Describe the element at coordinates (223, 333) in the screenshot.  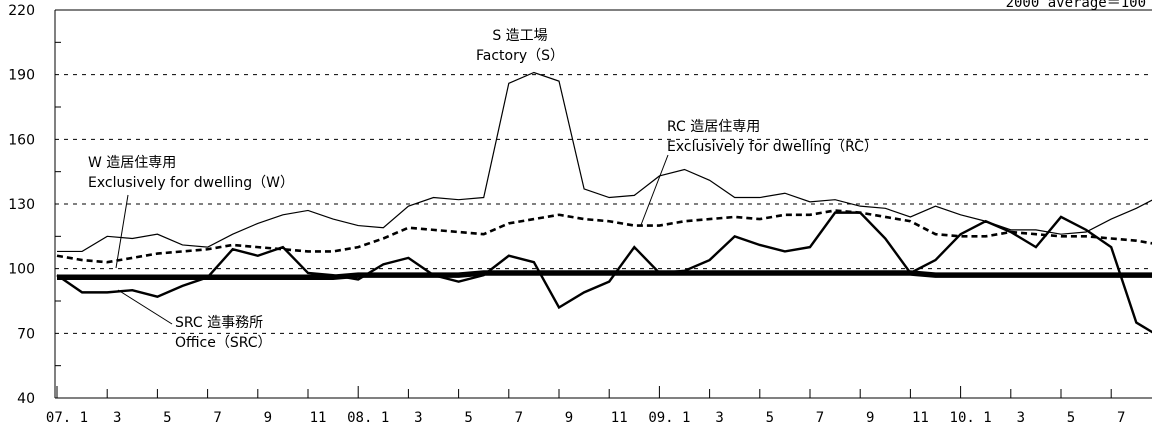
I see `annotation-office-src: SRC 造事務所 Office（SRC）` at that location.